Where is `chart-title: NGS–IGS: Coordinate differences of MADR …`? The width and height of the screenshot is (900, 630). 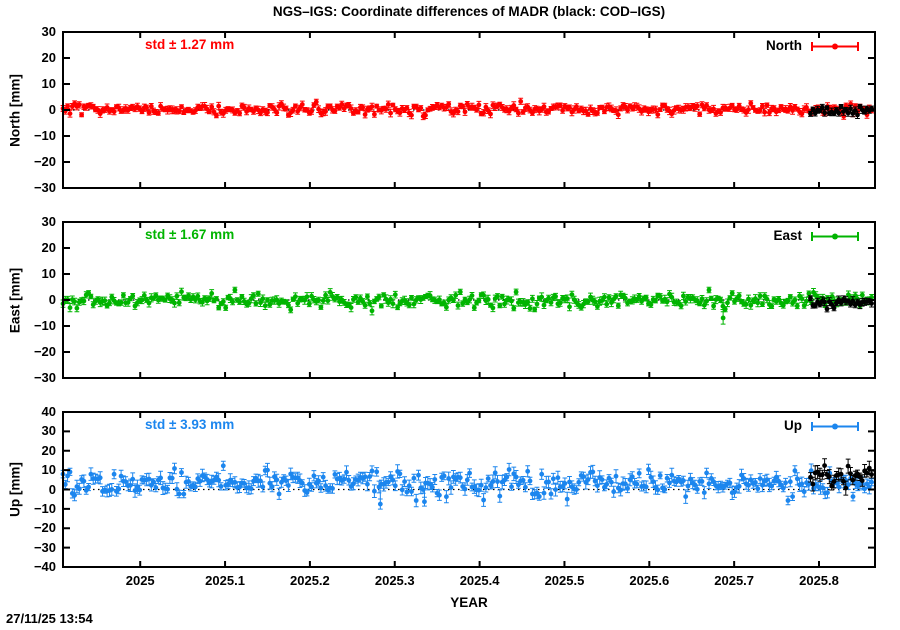 chart-title: NGS–IGS: Coordinate differences of MADR … is located at coordinates (469, 11).